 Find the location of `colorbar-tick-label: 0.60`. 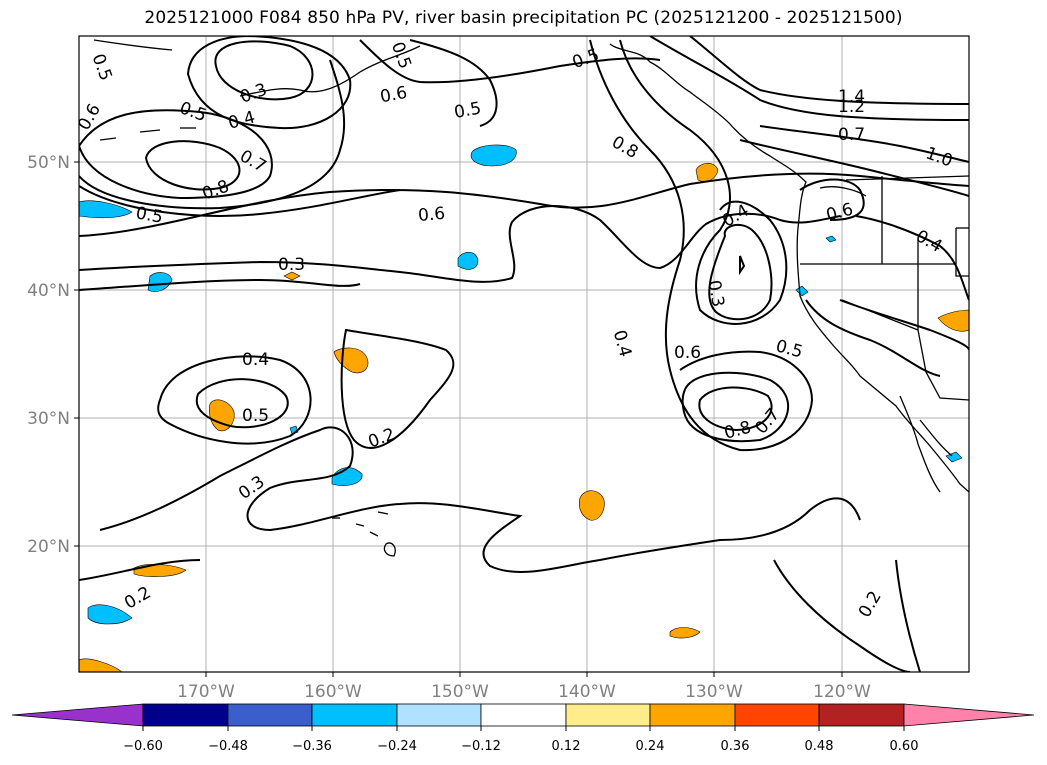

colorbar-tick-label: 0.60 is located at coordinates (904, 746).